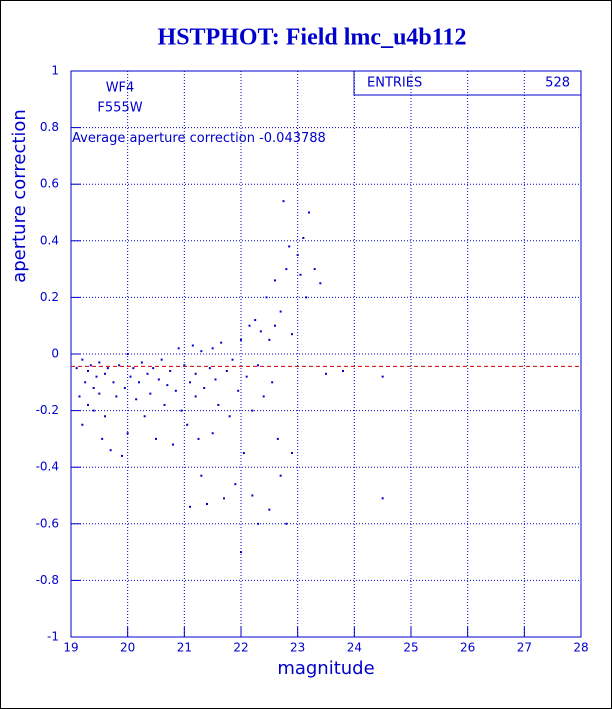 The height and width of the screenshot is (709, 612). What do you see at coordinates (524, 648) in the screenshot?
I see `x-tick-label: 27` at bounding box center [524, 648].